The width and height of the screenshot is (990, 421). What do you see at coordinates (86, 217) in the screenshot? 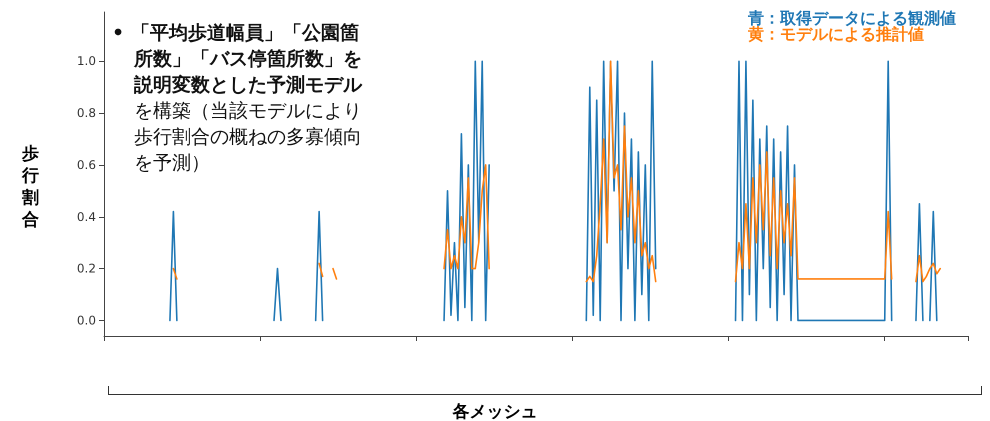
I see `y-tick-label: 0.4` at bounding box center [86, 217].